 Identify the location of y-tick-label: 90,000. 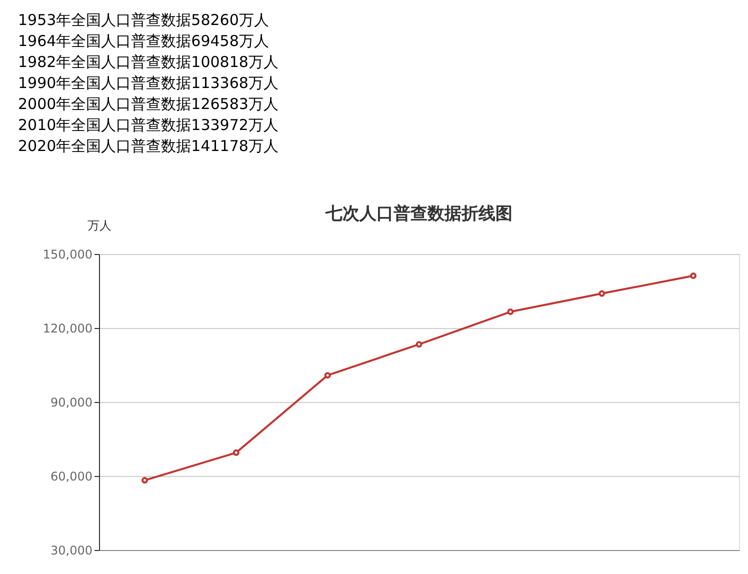
(71, 403).